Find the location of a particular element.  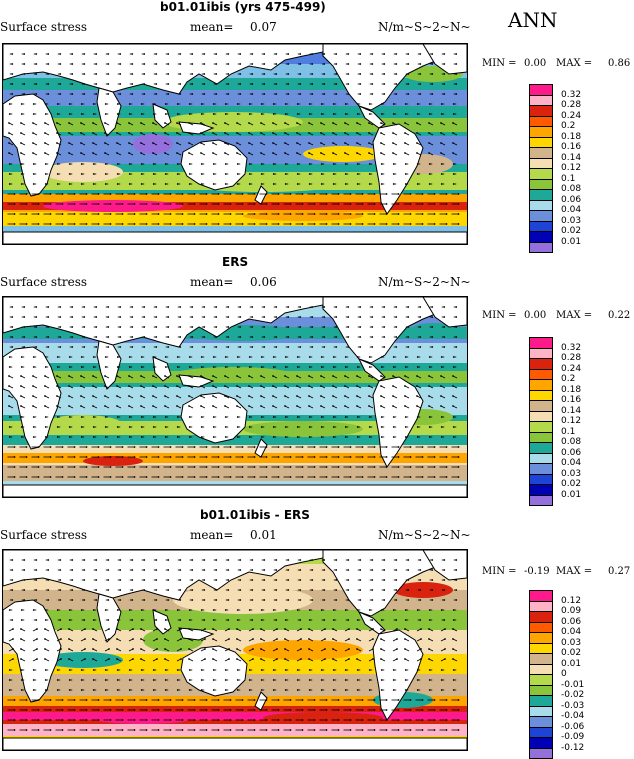

panel-3-max-label: MAX = is located at coordinates (574, 571).